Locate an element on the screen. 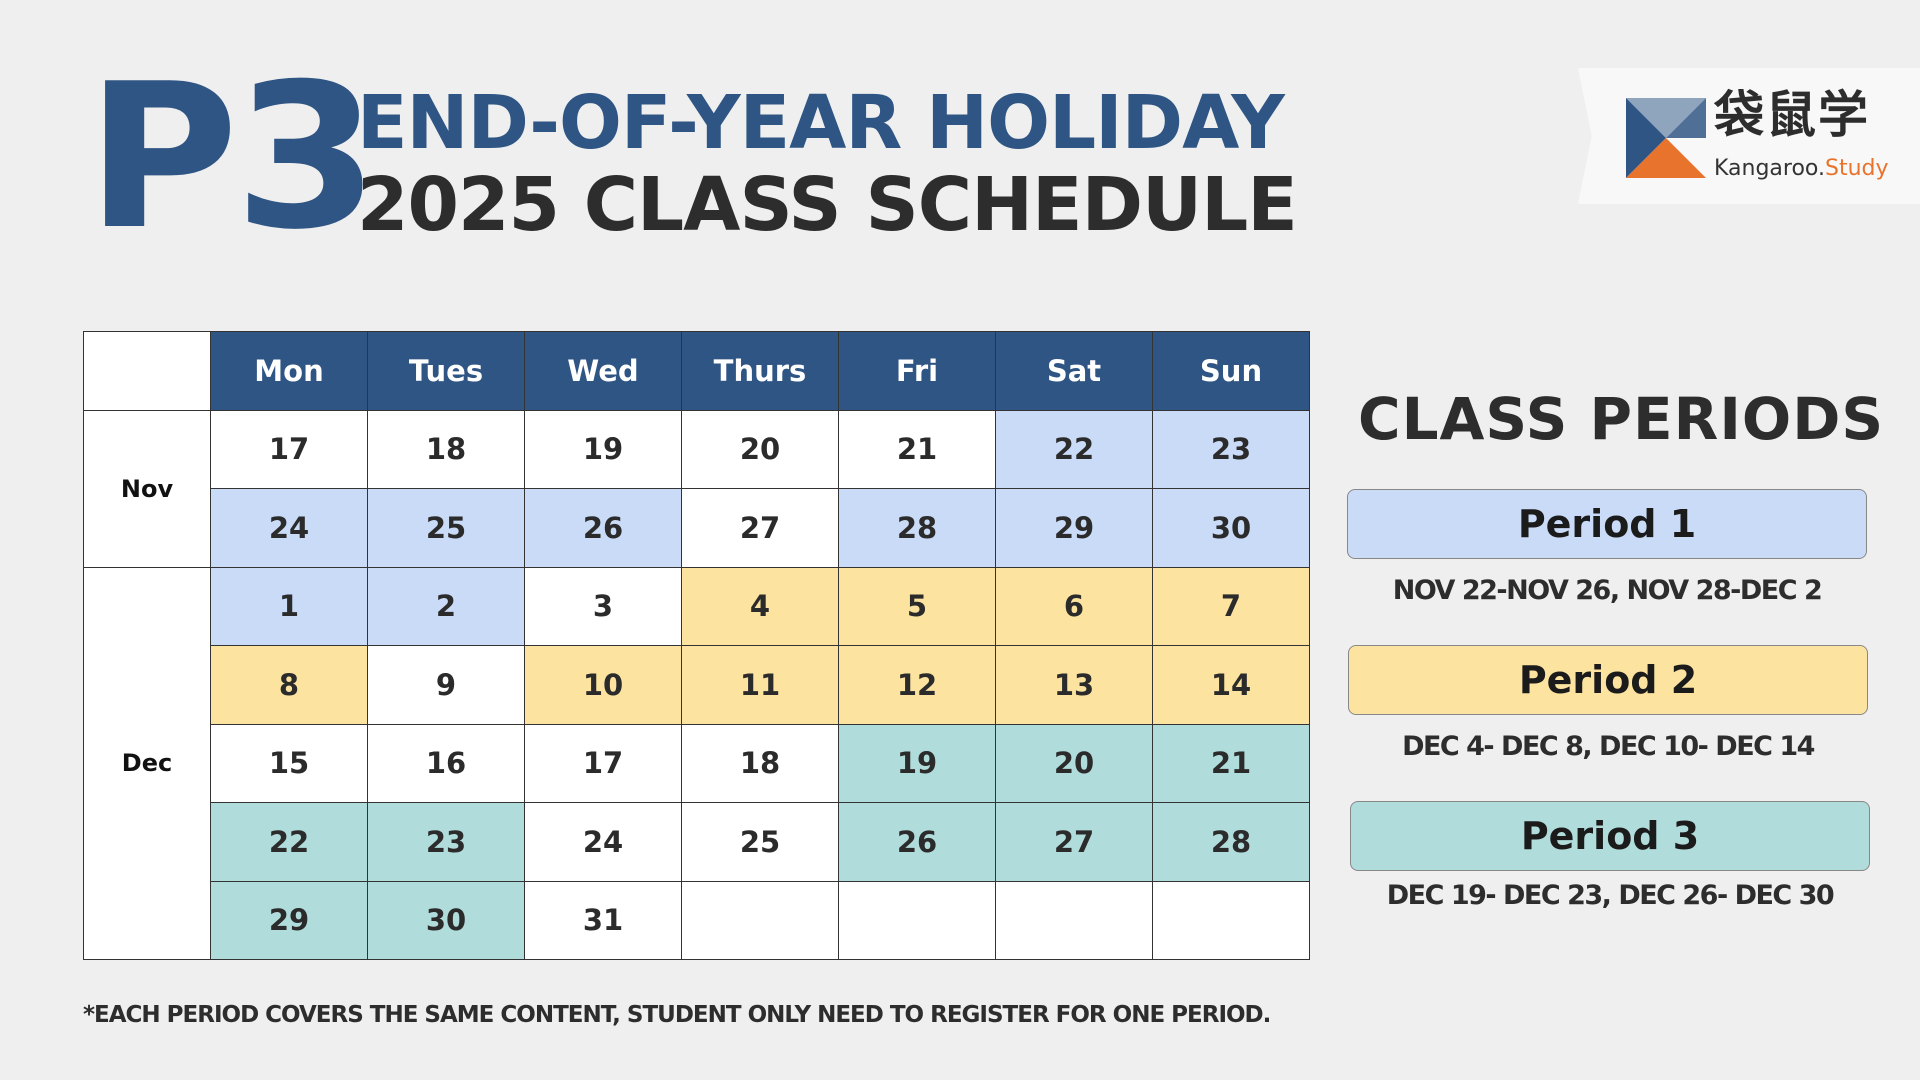  month-label: Dec is located at coordinates (147, 763).